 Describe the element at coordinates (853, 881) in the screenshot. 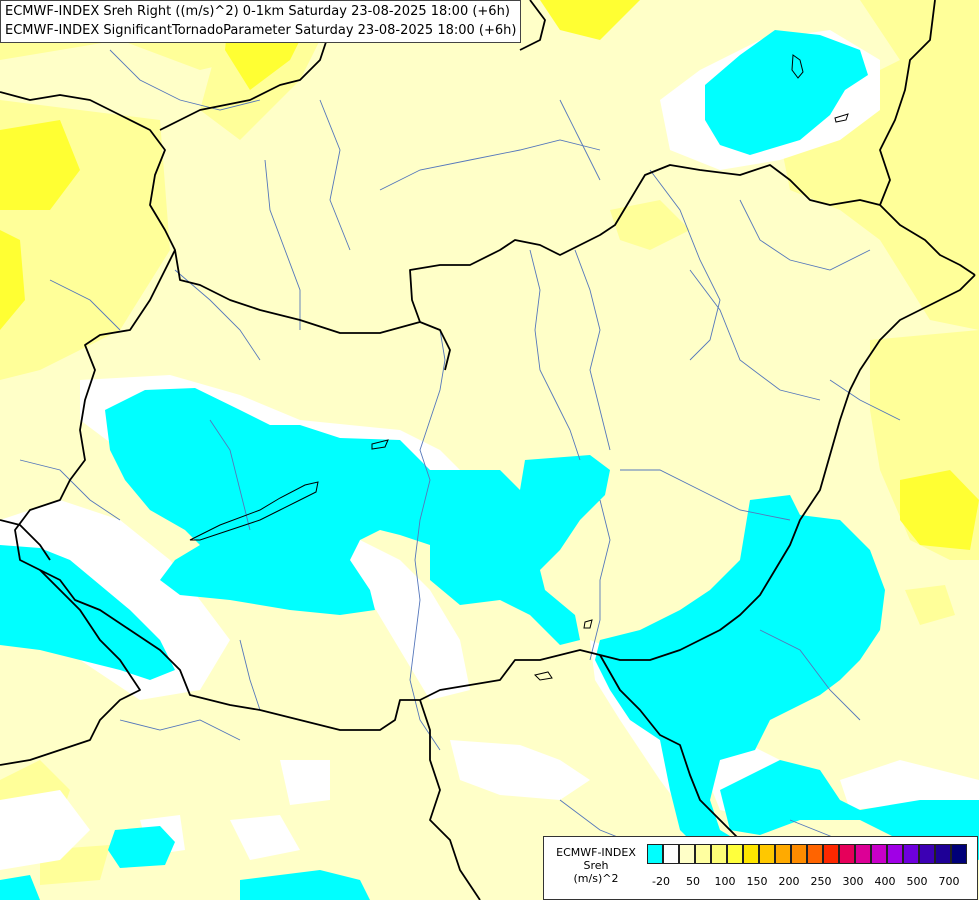

I see `legend-tick-label: 300` at that location.